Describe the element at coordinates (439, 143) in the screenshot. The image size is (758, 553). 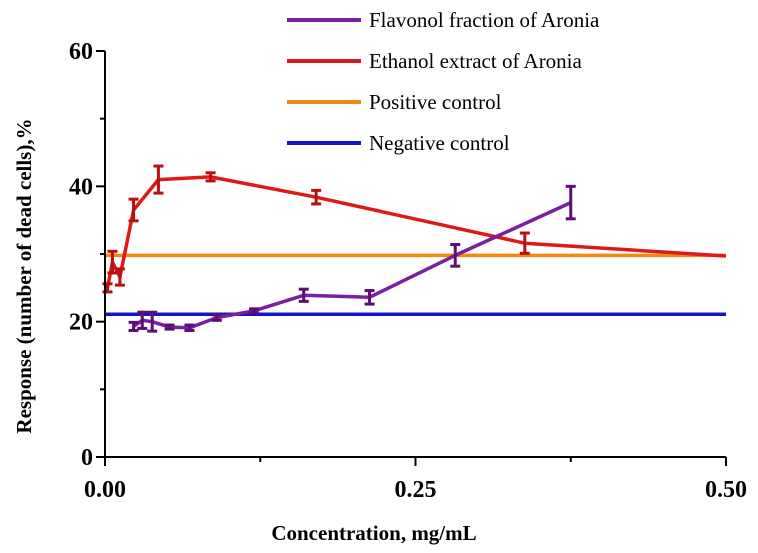
I see `legend-label: Negative control` at that location.